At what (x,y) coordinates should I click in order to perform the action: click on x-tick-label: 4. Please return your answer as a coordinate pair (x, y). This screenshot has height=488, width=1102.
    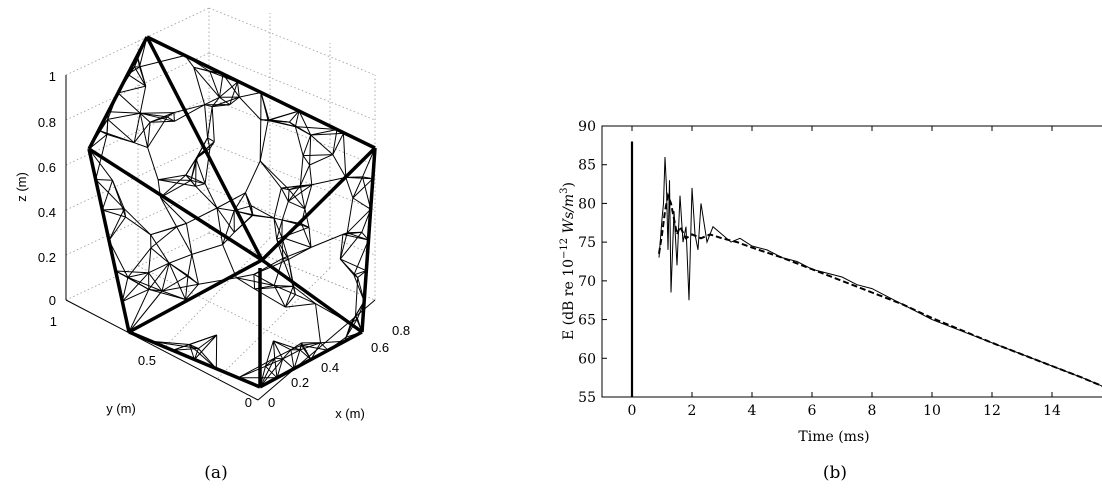
    Looking at the image, I should click on (752, 411).